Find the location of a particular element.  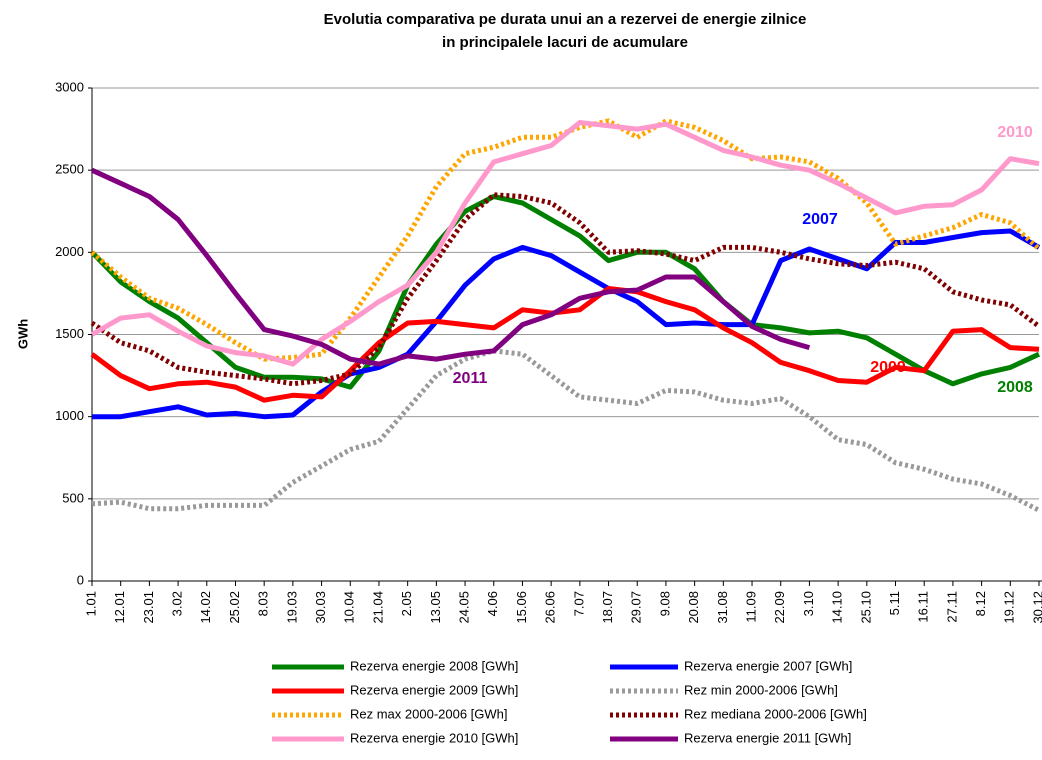

x-tick-label: 3.10 is located at coordinates (808, 603).